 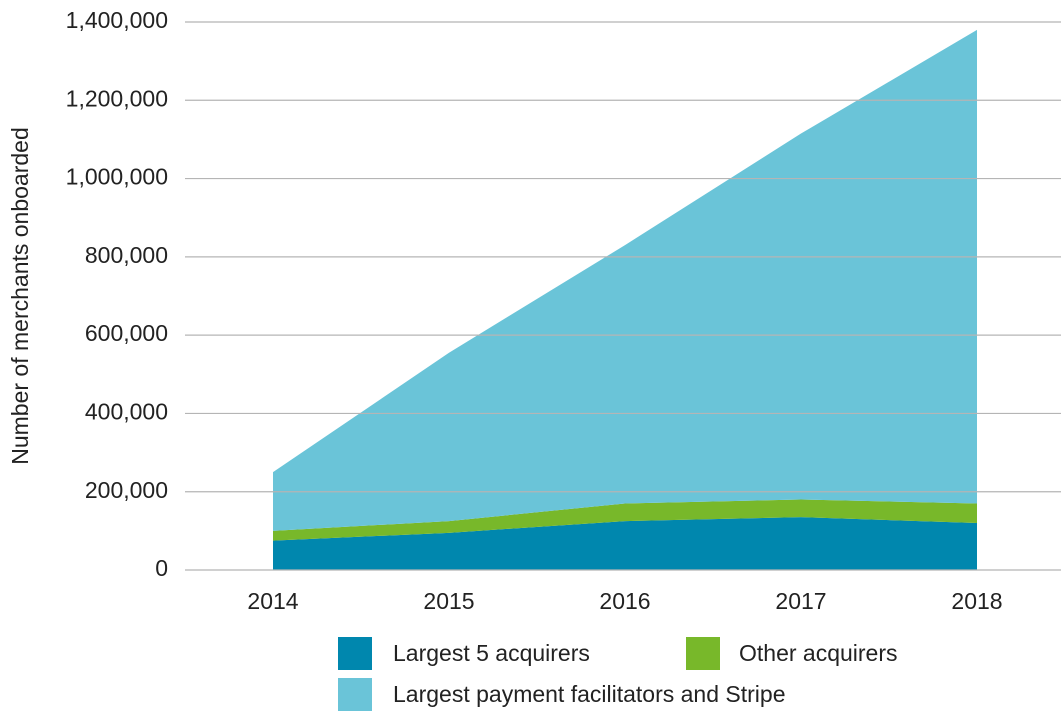 I want to click on legend-label: Other acquirers, so click(x=818, y=653).